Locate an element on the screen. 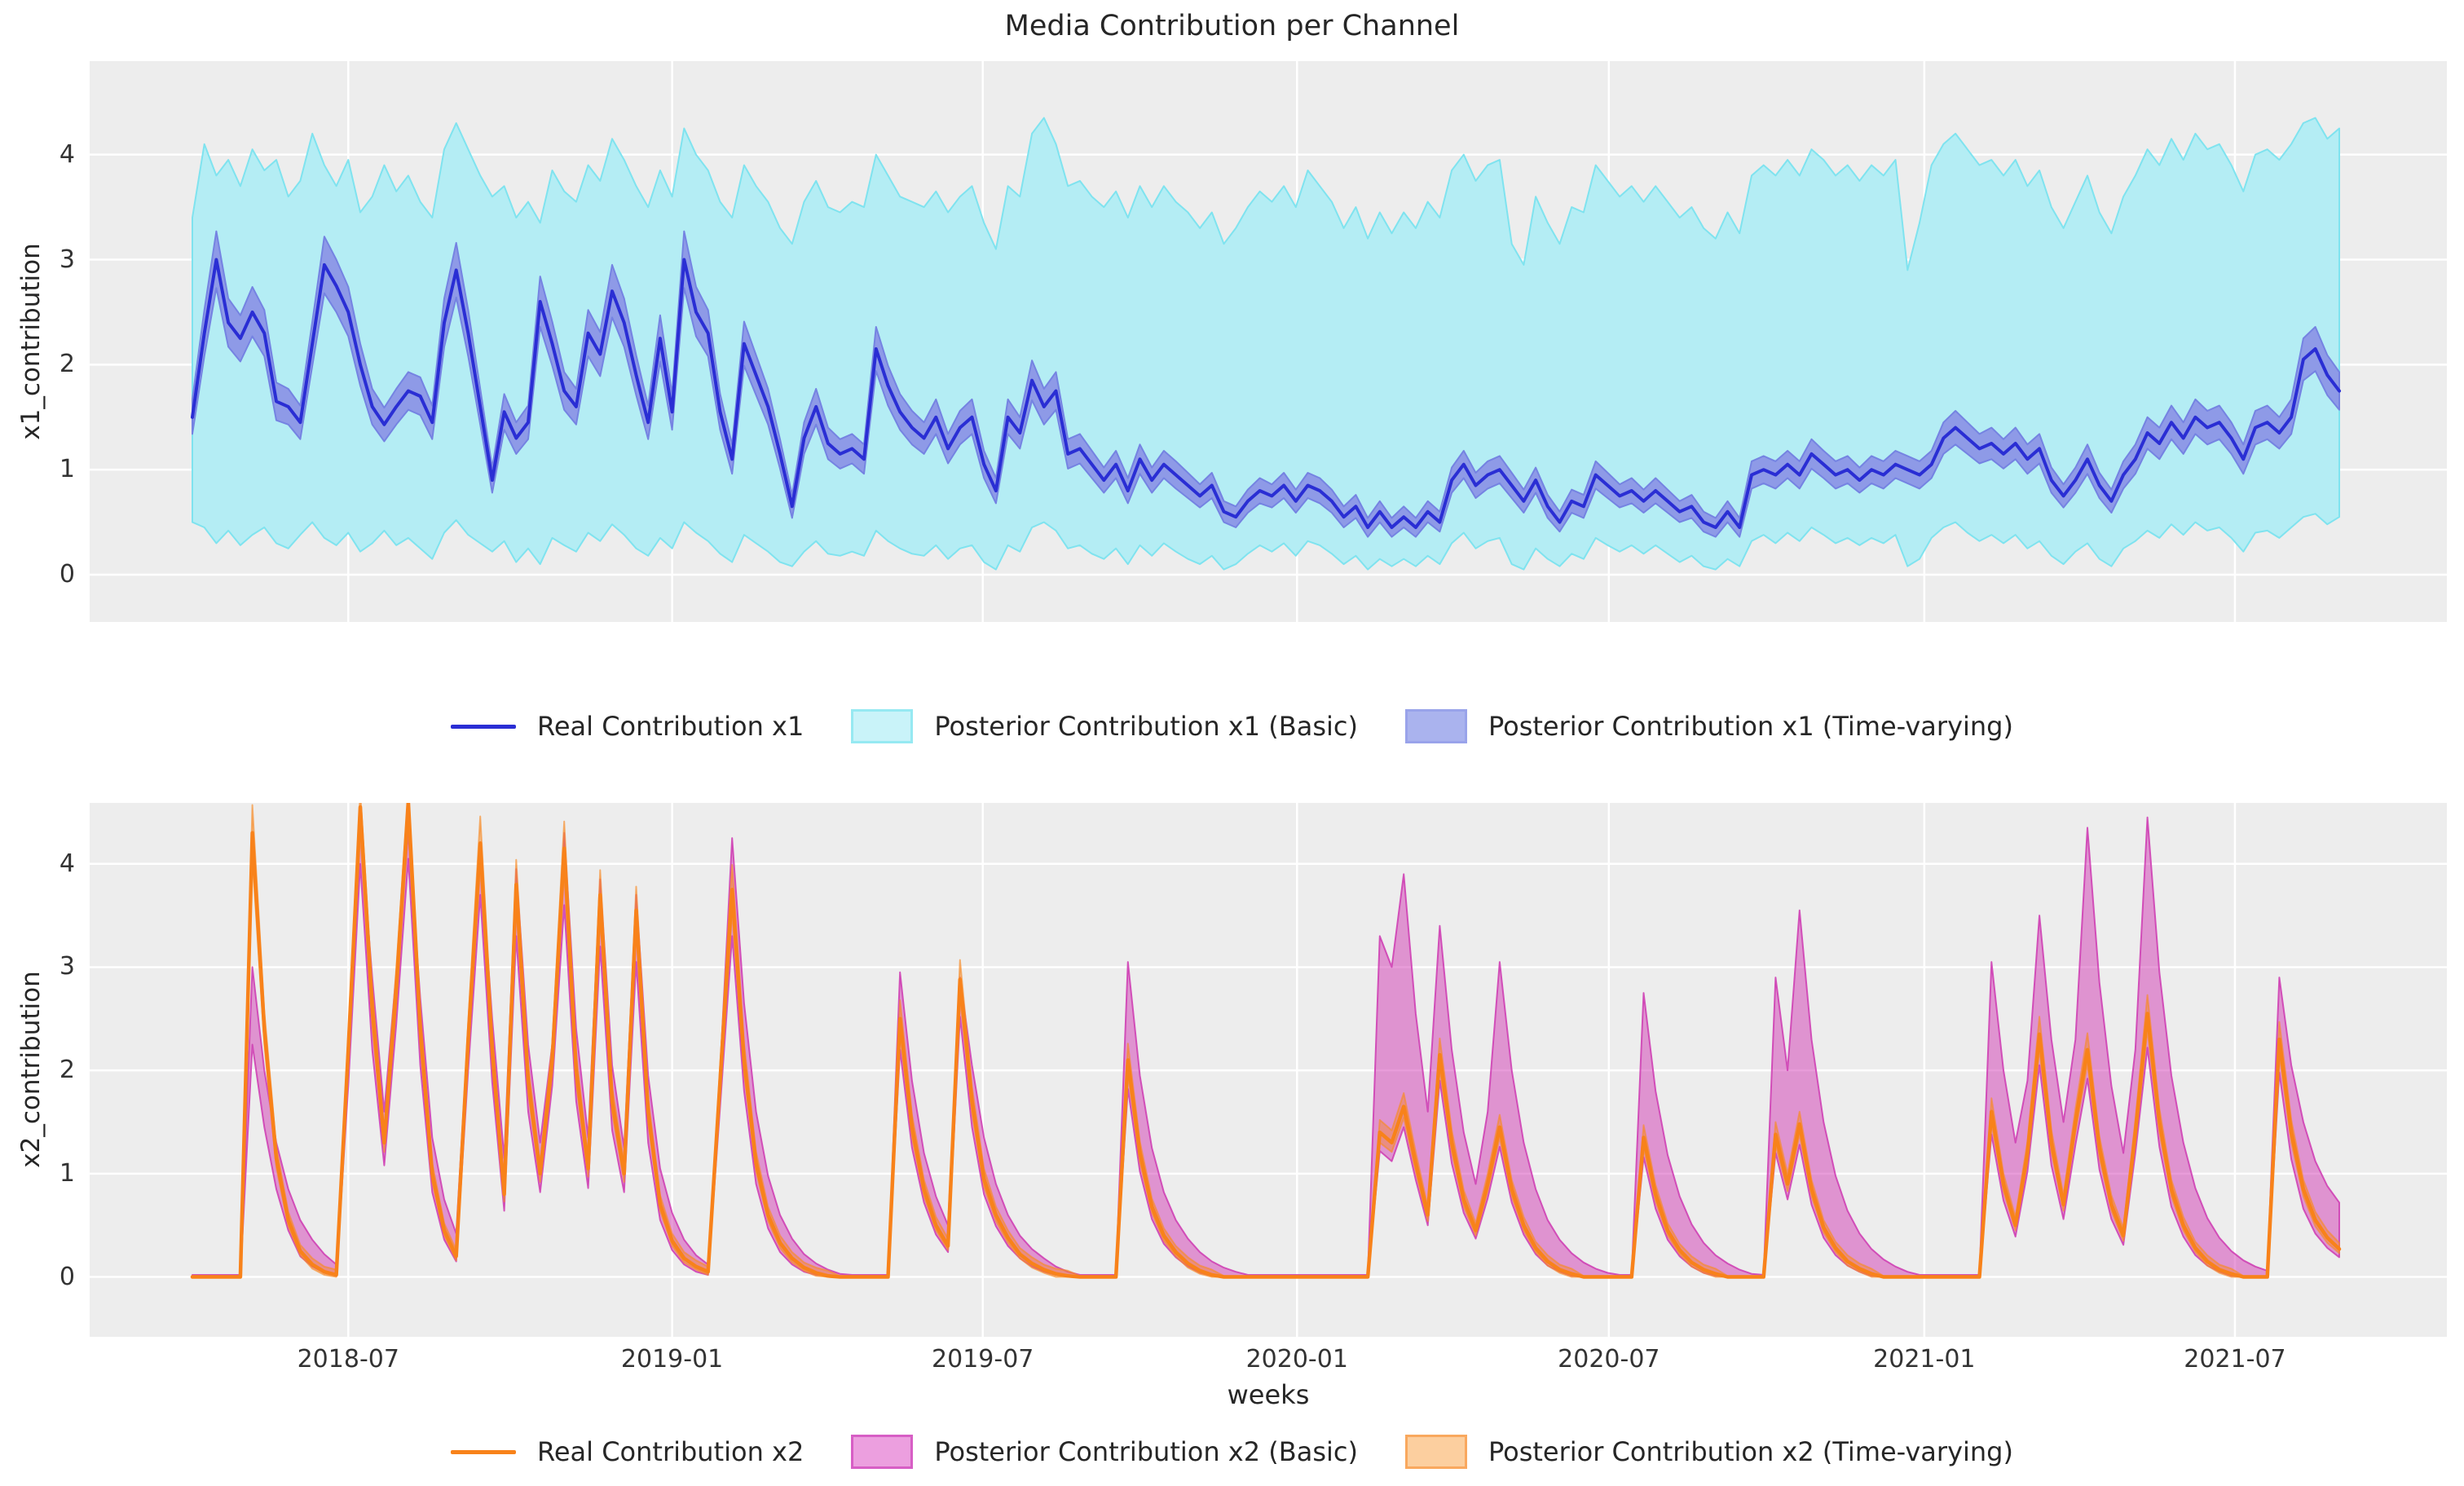 The height and width of the screenshot is (1486, 2464). x-tick-label: 2018-07 is located at coordinates (348, 1359).